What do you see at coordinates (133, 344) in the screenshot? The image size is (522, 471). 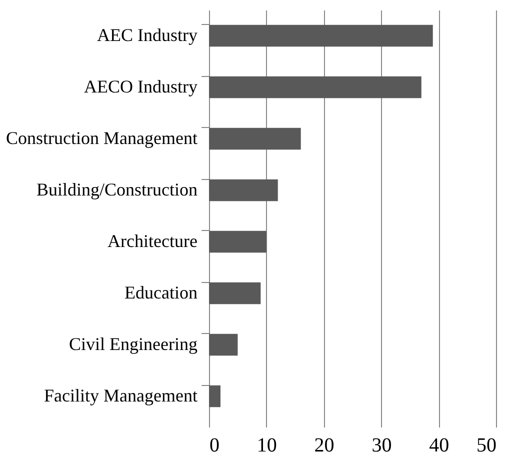 I see `y-tick-label: Civil Engineering` at bounding box center [133, 344].